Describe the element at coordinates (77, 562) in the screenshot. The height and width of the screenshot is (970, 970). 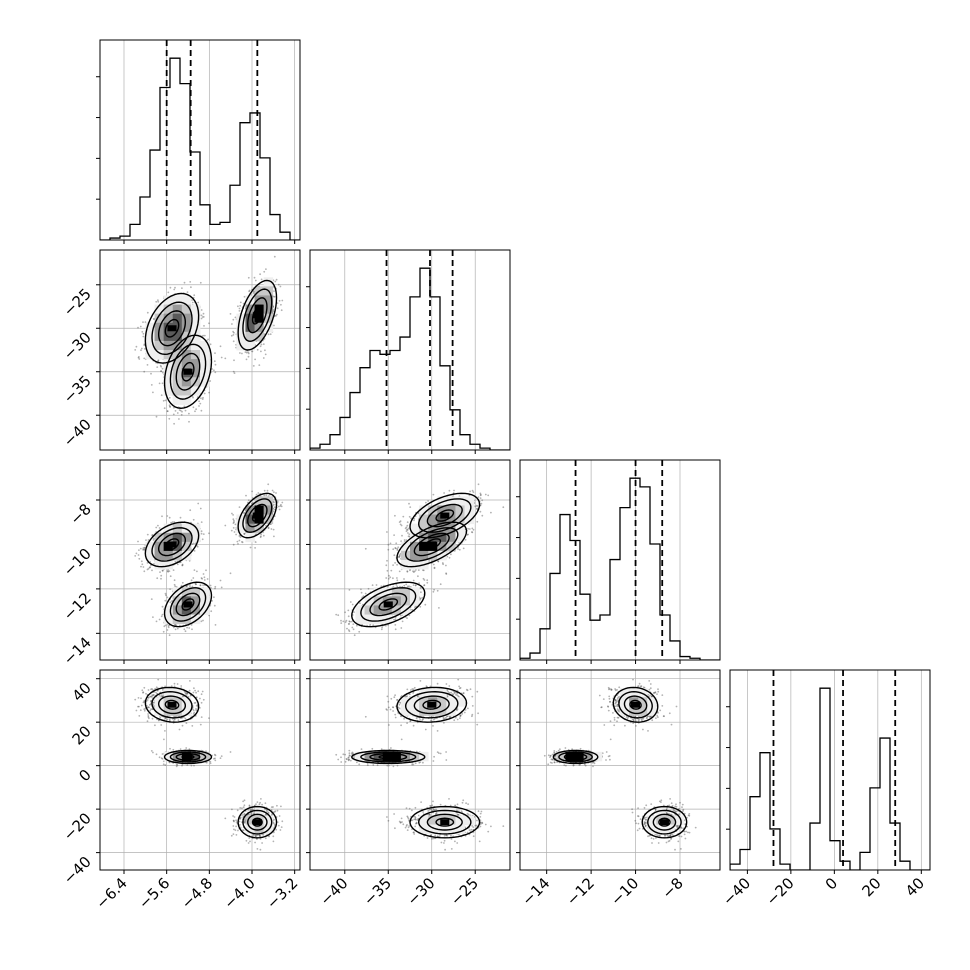
I see `y-tick-label: −10` at that location.